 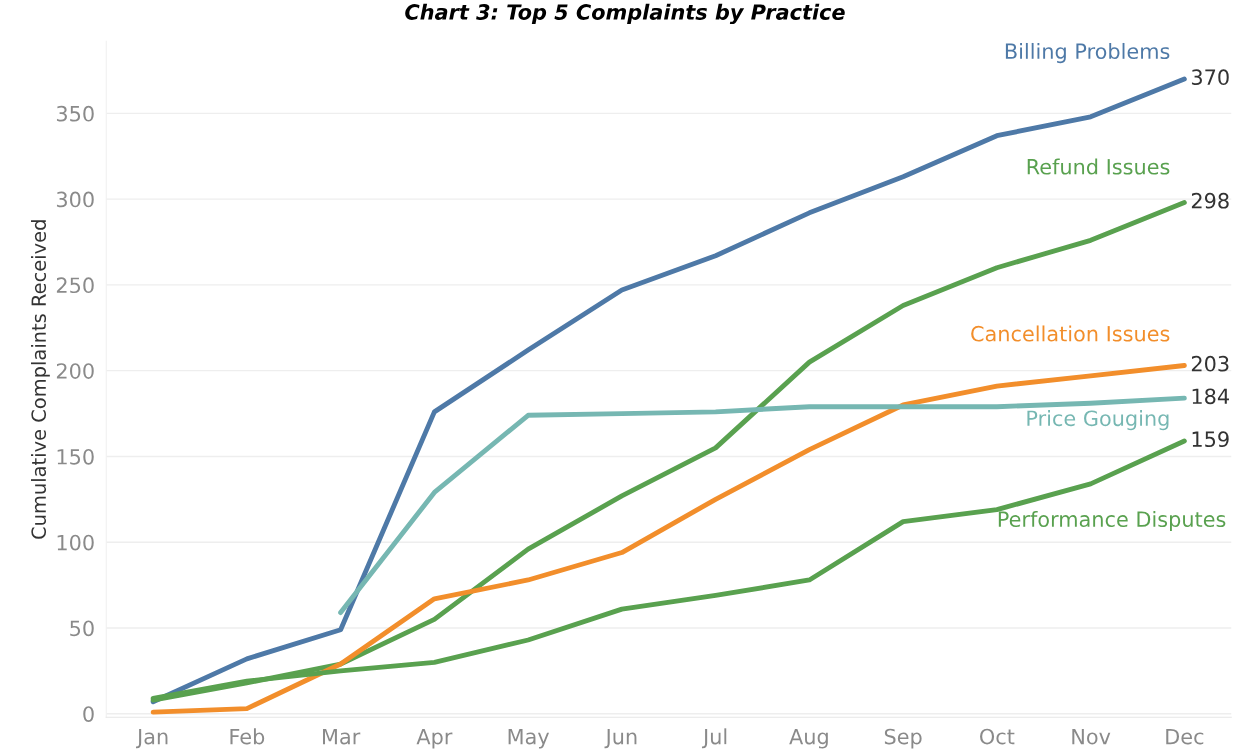 What do you see at coordinates (1091, 736) in the screenshot?
I see `x-tick-label: Nov` at bounding box center [1091, 736].